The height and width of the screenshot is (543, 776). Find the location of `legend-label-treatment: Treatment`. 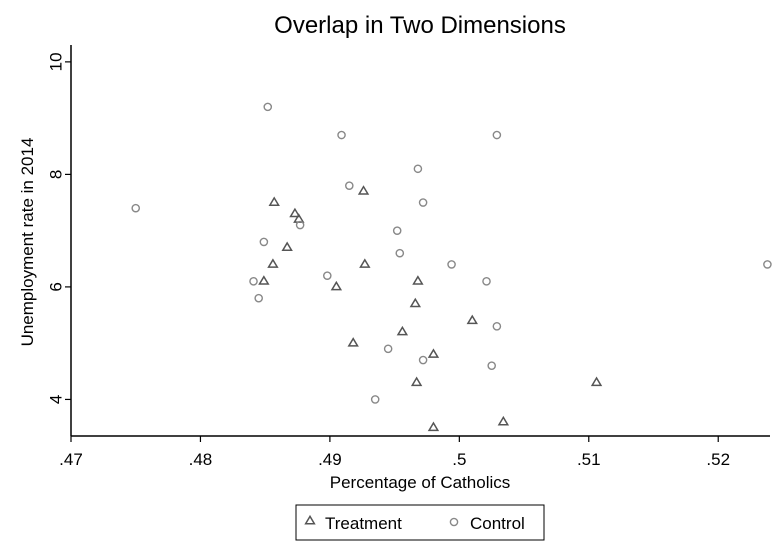

legend-label-treatment: Treatment is located at coordinates (363, 523).